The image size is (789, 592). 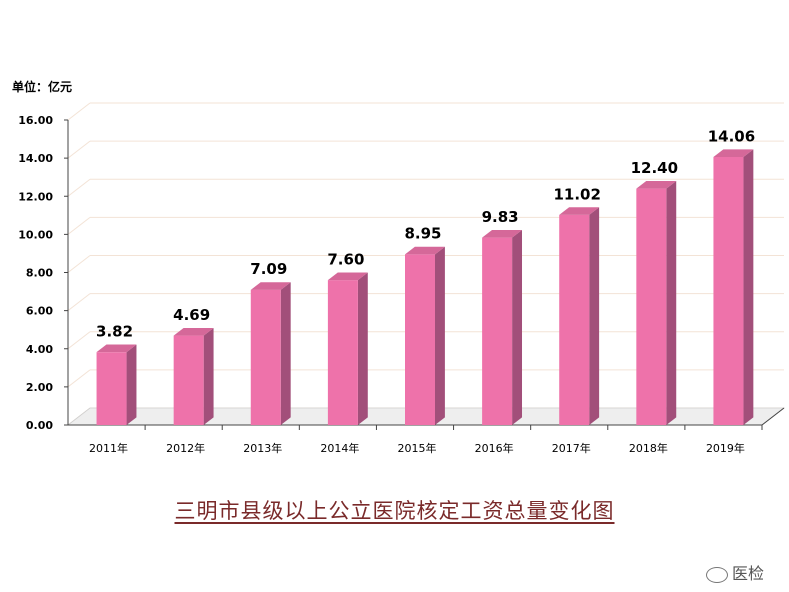 What do you see at coordinates (345, 259) in the screenshot?
I see `data-label: 7.60` at bounding box center [345, 259].